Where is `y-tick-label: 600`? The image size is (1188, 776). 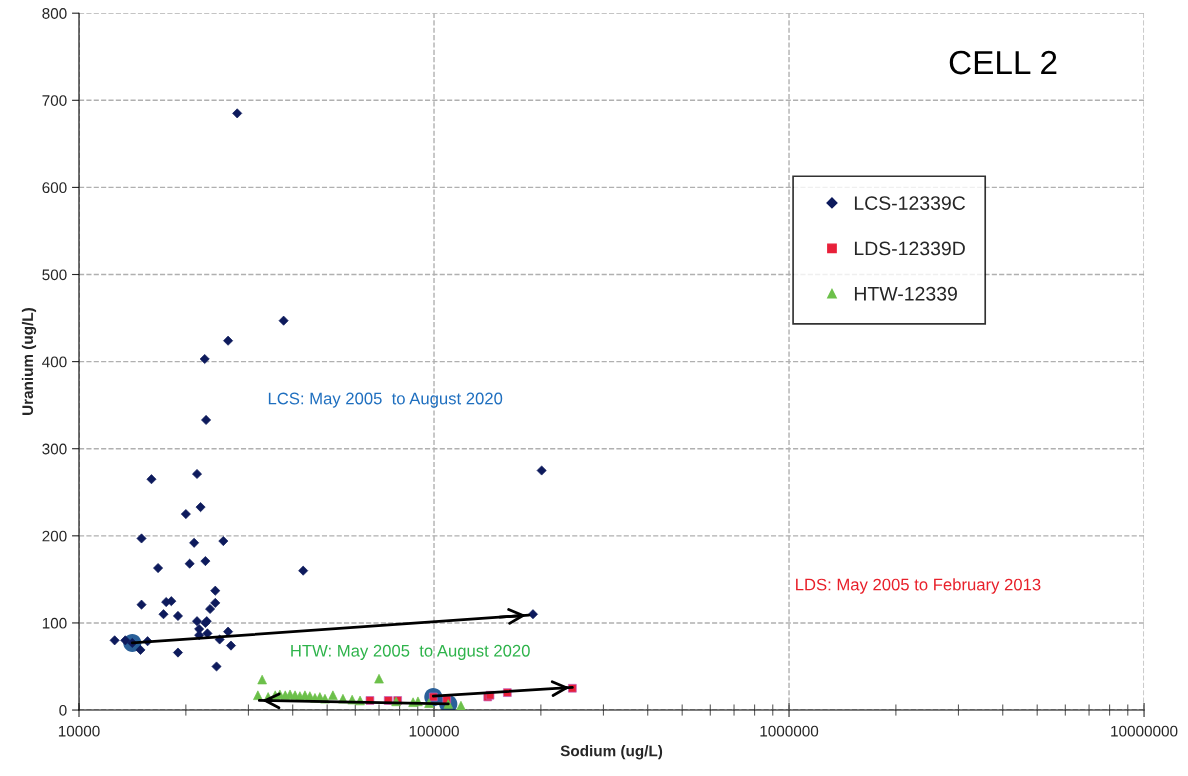 y-tick-label: 600 is located at coordinates (54, 188).